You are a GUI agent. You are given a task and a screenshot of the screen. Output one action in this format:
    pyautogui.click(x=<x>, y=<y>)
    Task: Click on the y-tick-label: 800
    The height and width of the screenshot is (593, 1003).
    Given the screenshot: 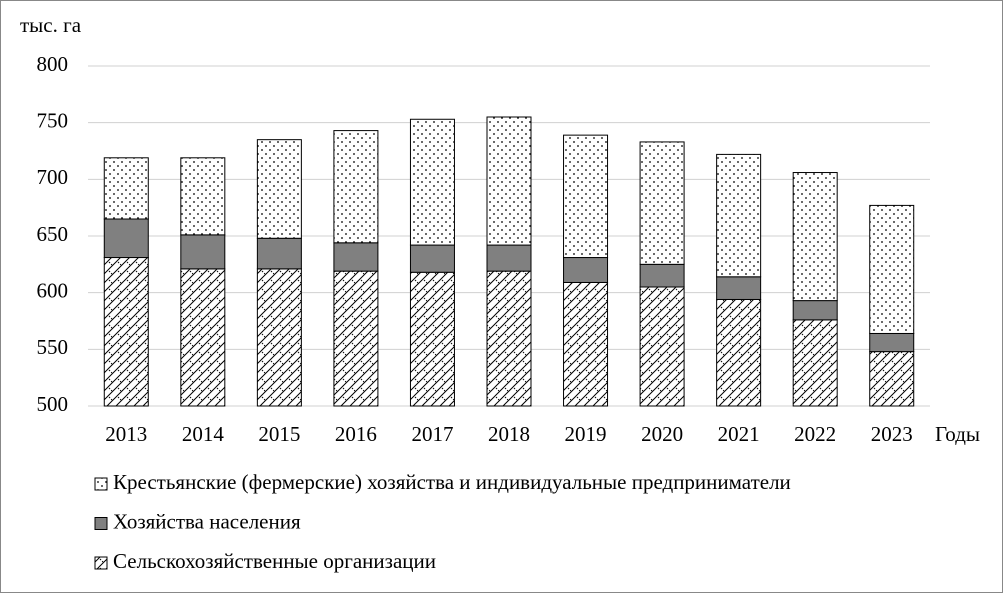 What is the action you would take?
    pyautogui.click(x=53, y=64)
    